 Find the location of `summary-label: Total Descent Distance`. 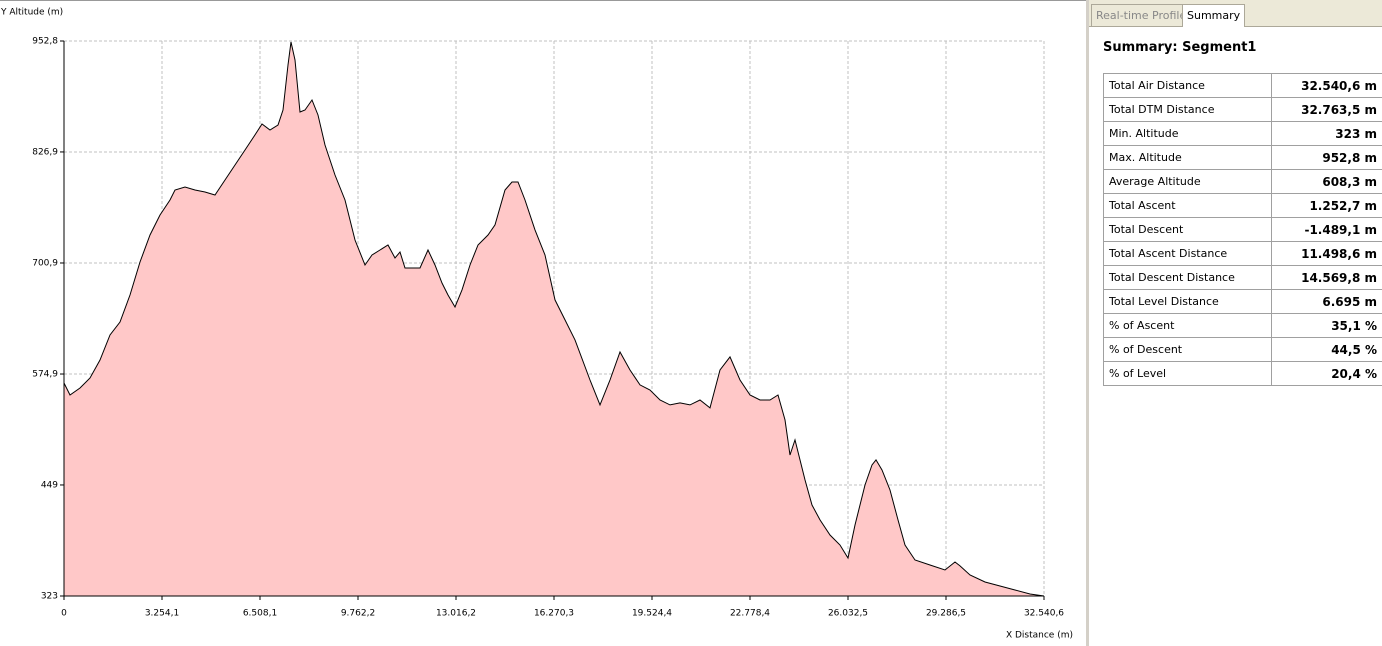

summary-label: Total Descent Distance is located at coordinates (1187, 277).